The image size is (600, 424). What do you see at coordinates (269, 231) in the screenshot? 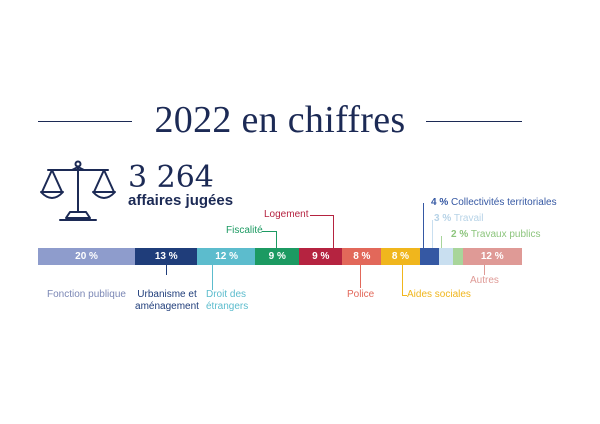
I see `leader-fiscalite-h` at bounding box center [269, 231].